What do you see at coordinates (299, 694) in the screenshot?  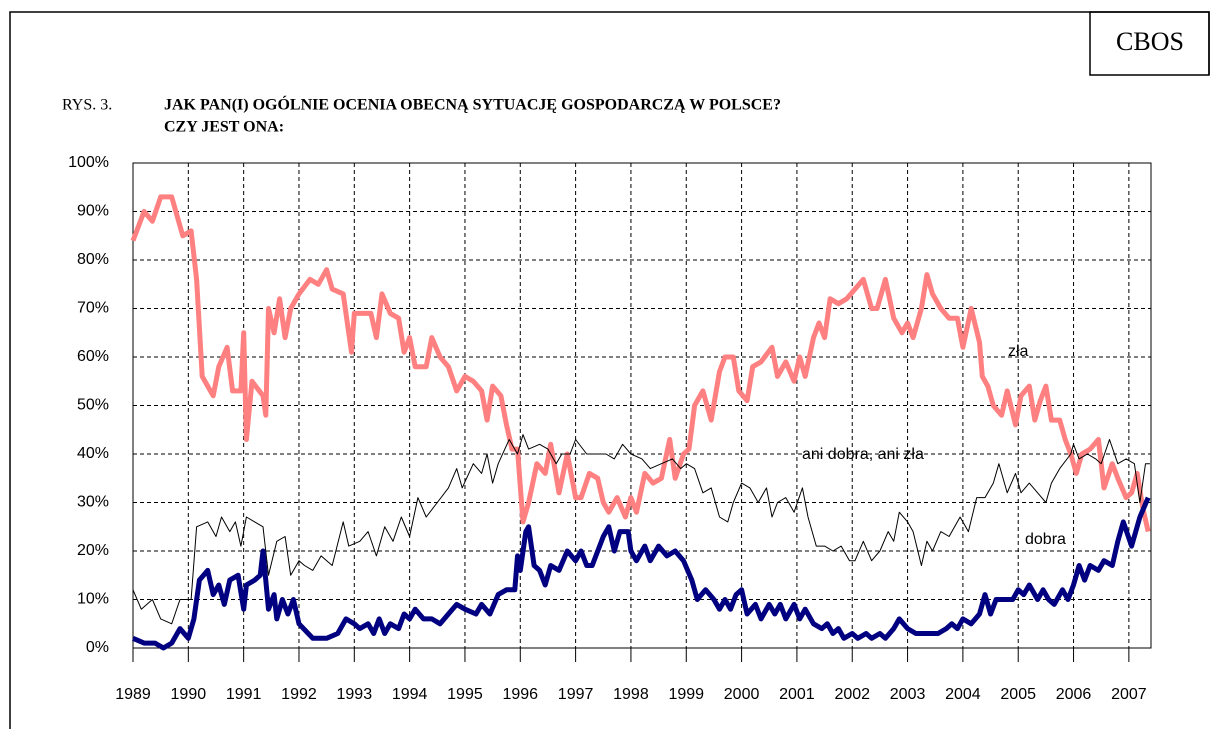 I see `x-tick-label: 1992` at bounding box center [299, 694].